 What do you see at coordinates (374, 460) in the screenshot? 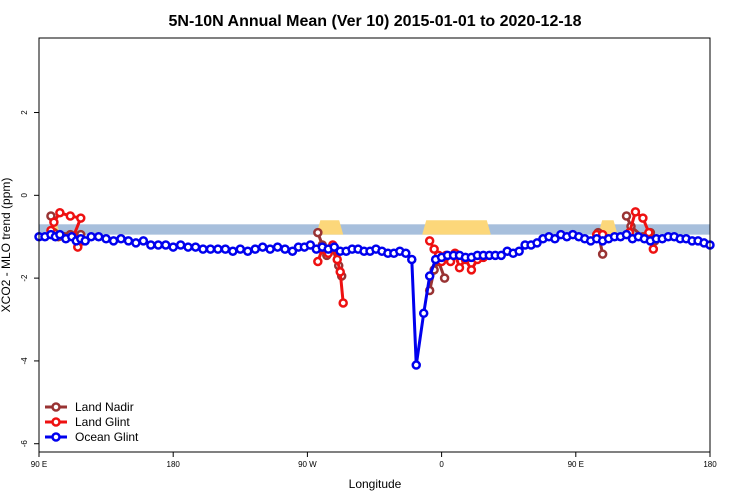
I see `x-axis: 90 E 180 90 W 0 90 E 180` at bounding box center [374, 460].